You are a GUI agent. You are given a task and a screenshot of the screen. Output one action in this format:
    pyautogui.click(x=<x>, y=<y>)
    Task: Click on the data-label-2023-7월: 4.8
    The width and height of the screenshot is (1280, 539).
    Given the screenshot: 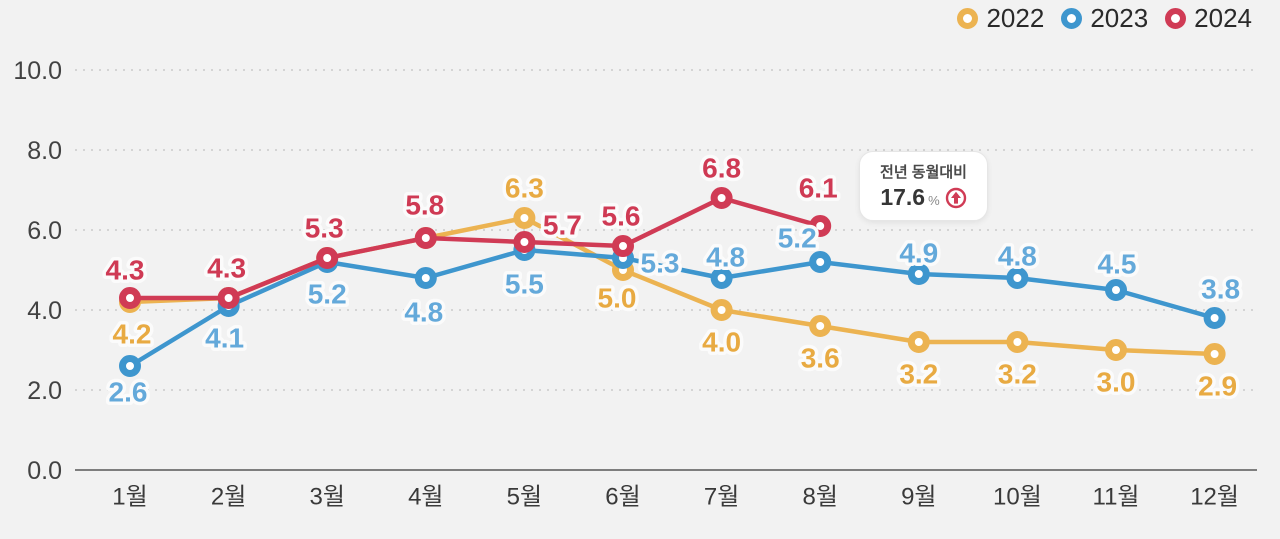 What is the action you would take?
    pyautogui.click(x=725, y=257)
    